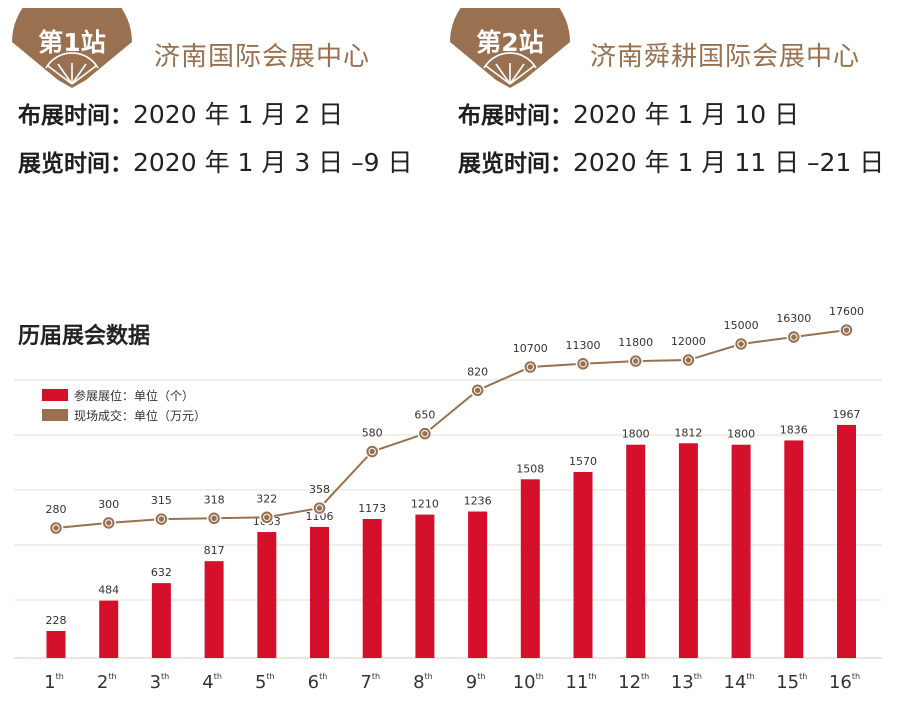 The image size is (900, 701). I want to click on line-value-label: 580, so click(372, 433).